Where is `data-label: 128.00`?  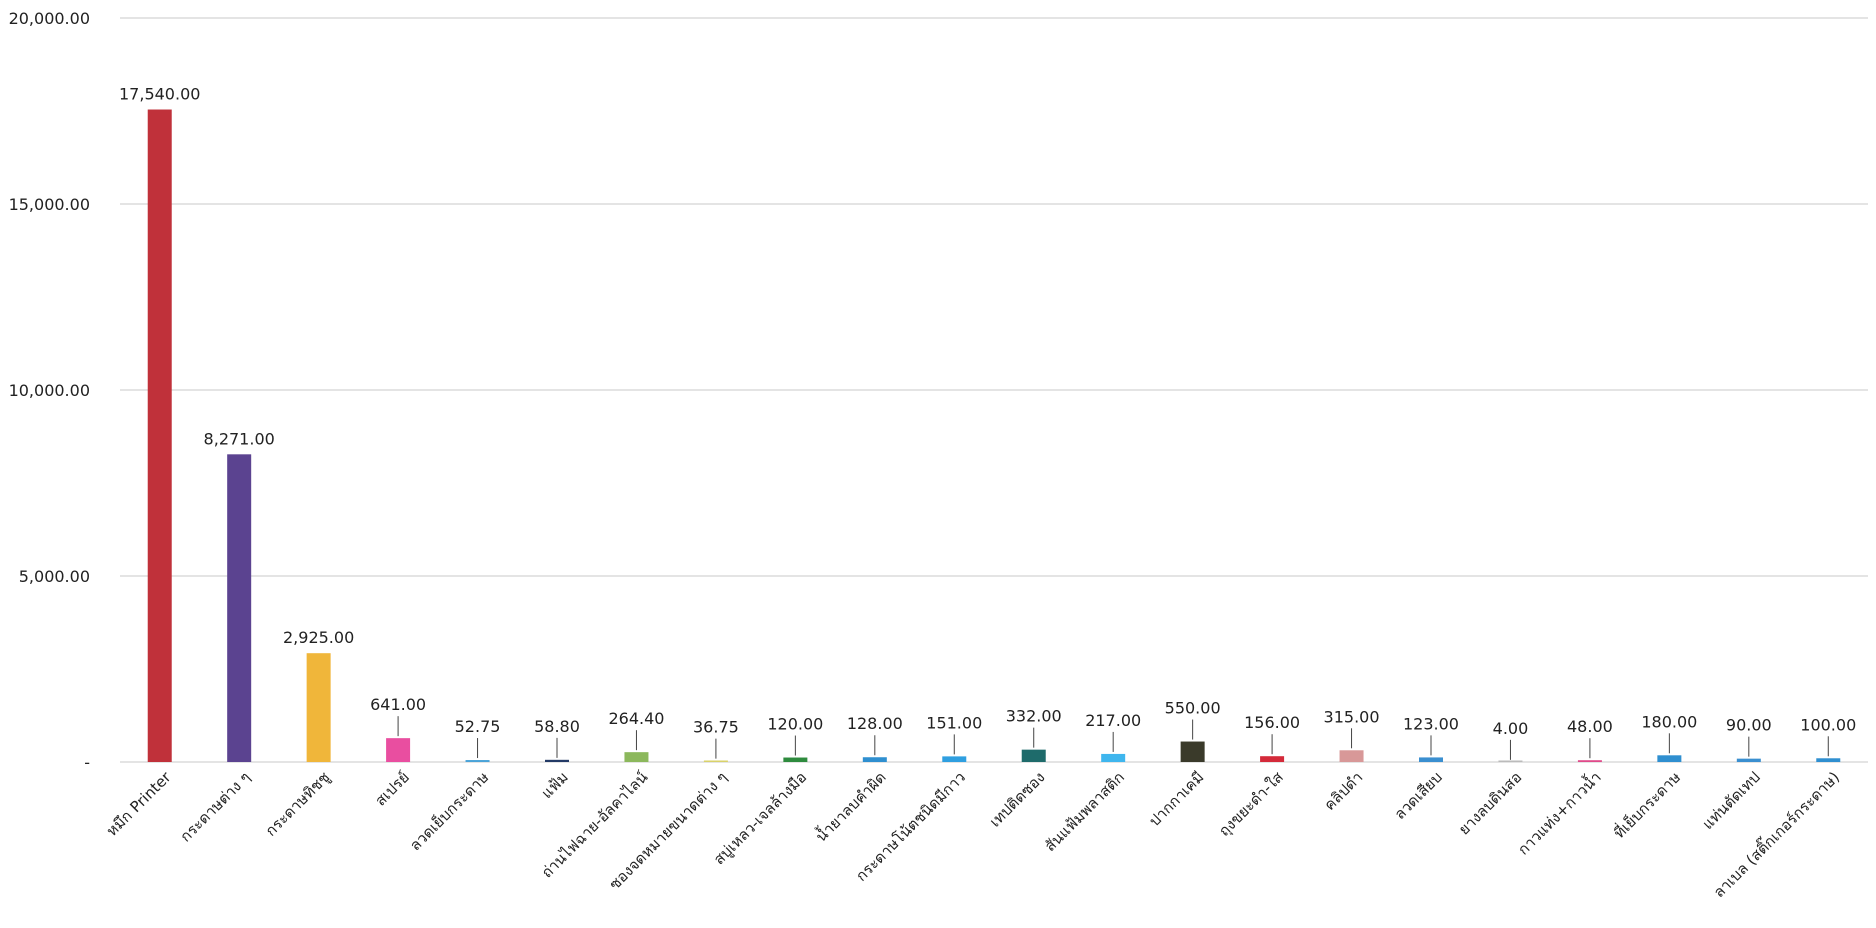 data-label: 128.00 is located at coordinates (875, 723).